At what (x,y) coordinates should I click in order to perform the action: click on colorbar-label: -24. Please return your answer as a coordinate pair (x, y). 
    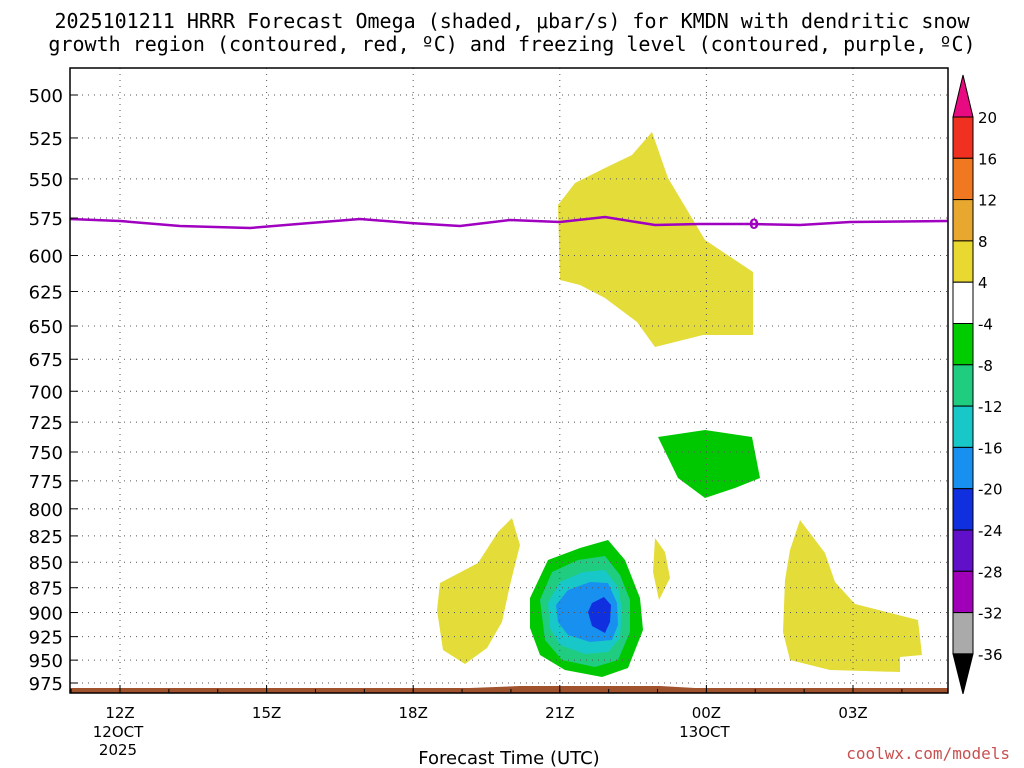
    Looking at the image, I should click on (990, 531).